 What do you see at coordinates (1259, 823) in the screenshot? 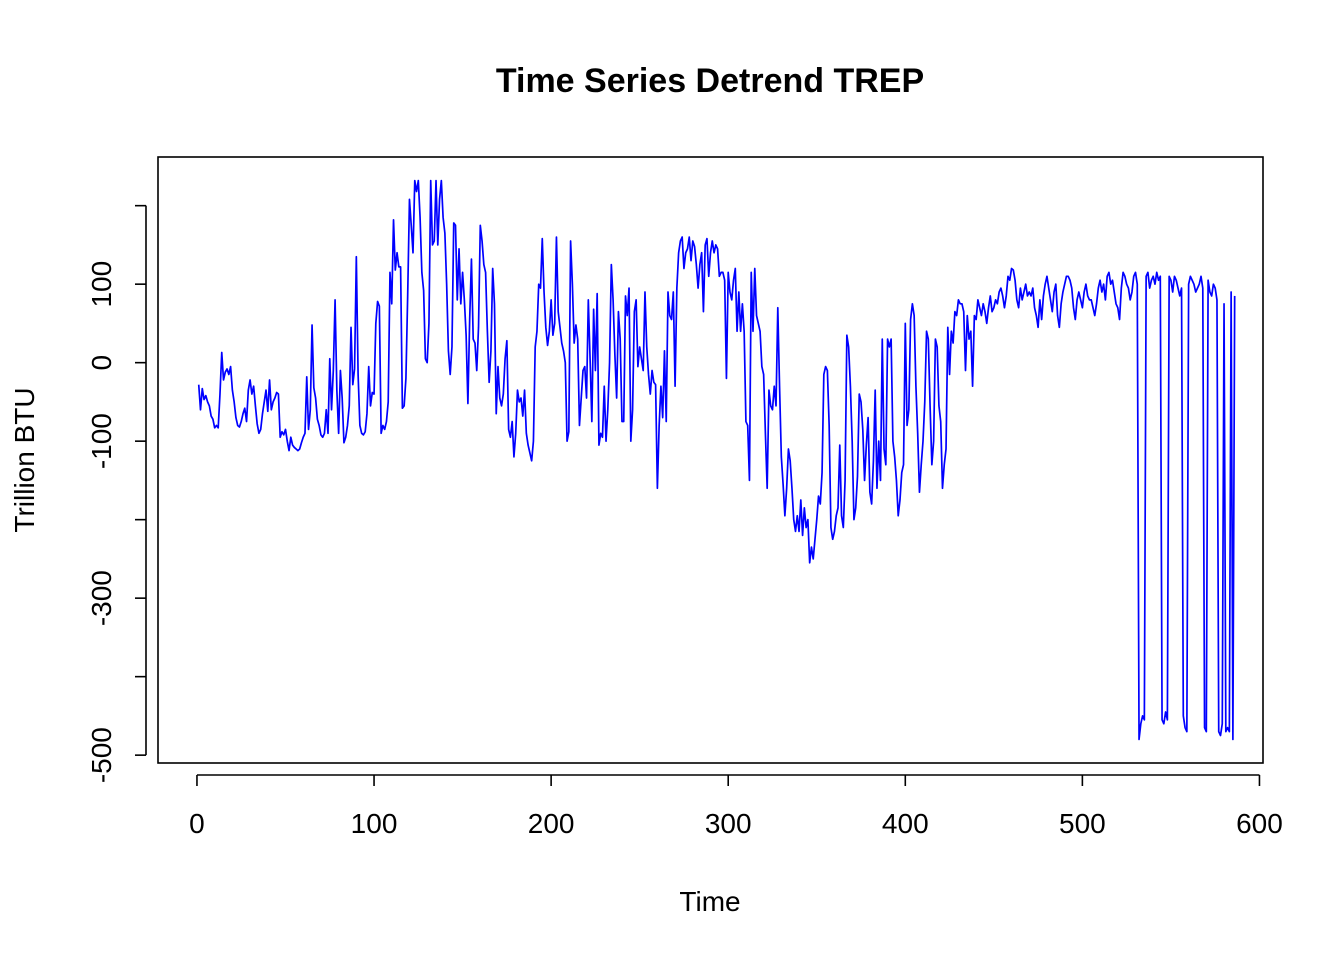
I see `x-tick-label: 600` at bounding box center [1259, 823].